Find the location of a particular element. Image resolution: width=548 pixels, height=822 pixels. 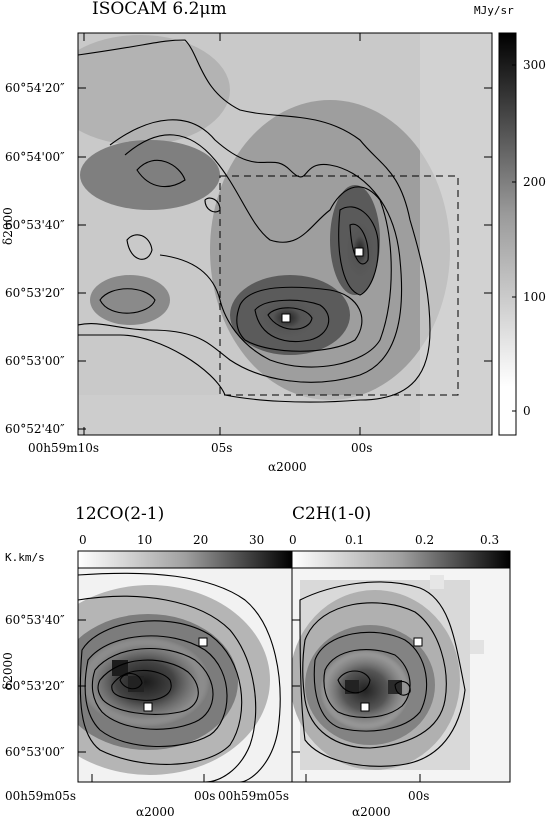

co-x-tick-1: 00h59m05s is located at coordinates (40, 796).